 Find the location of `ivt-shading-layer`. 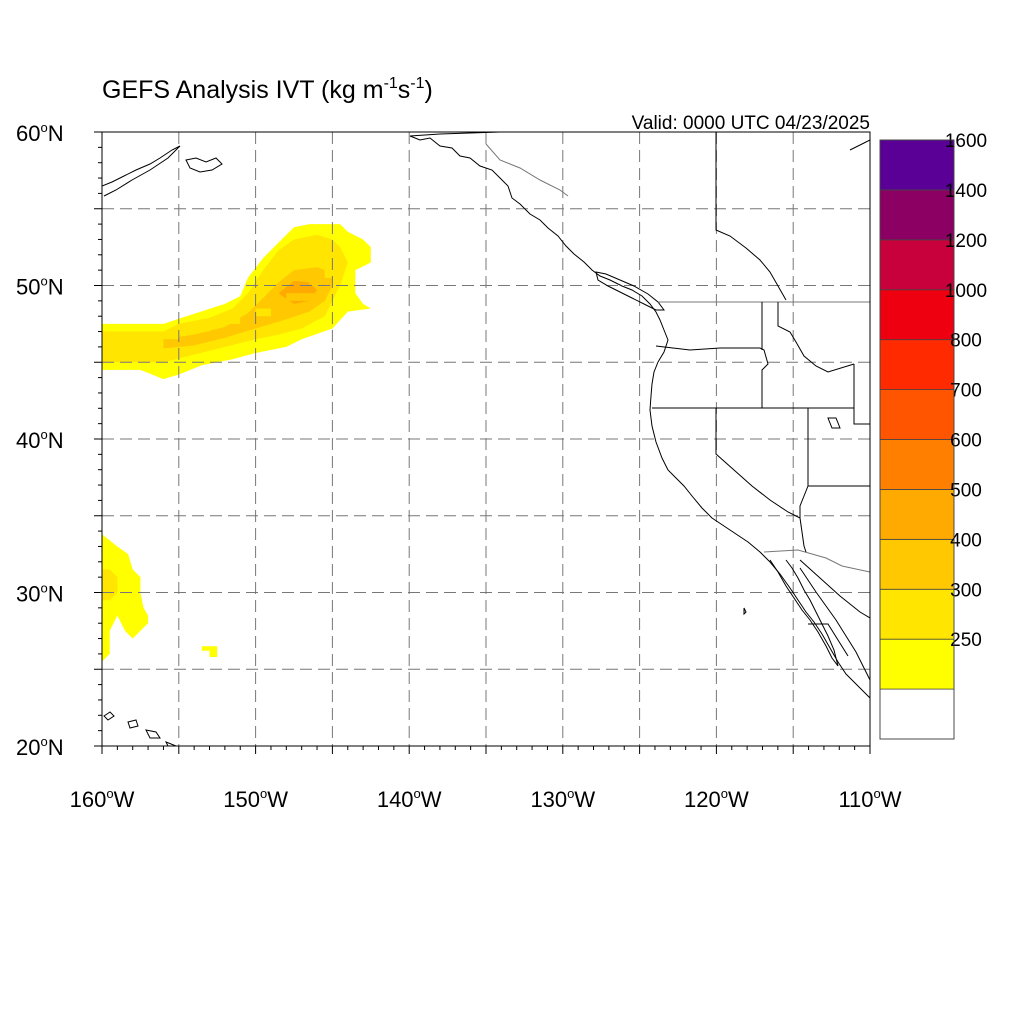

ivt-shading-layer is located at coordinates (236, 443).